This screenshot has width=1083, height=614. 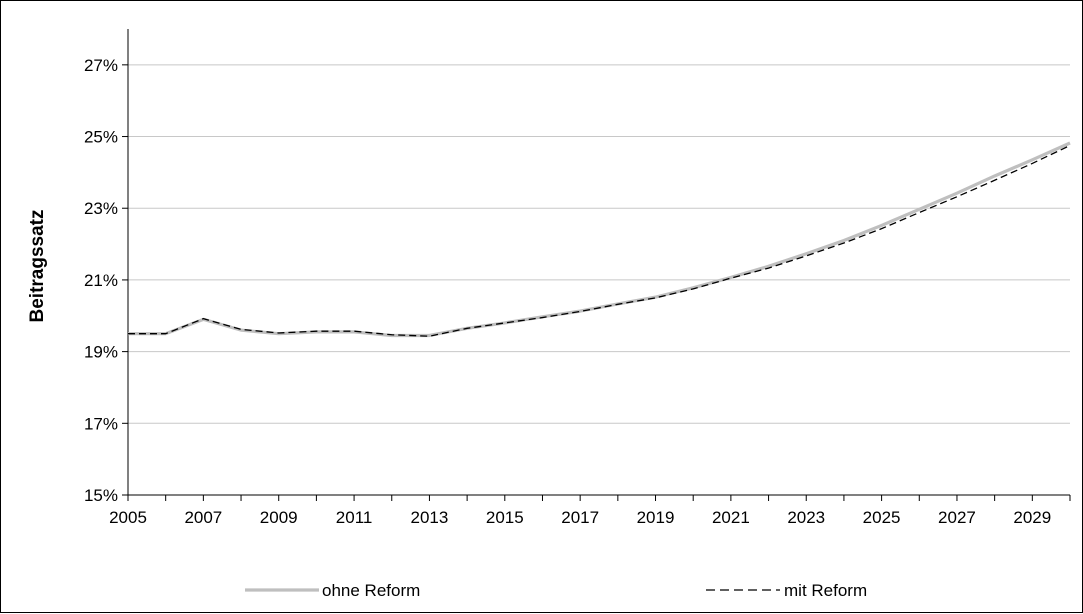 What do you see at coordinates (580, 517) in the screenshot?
I see `x-tick-label: 2017` at bounding box center [580, 517].